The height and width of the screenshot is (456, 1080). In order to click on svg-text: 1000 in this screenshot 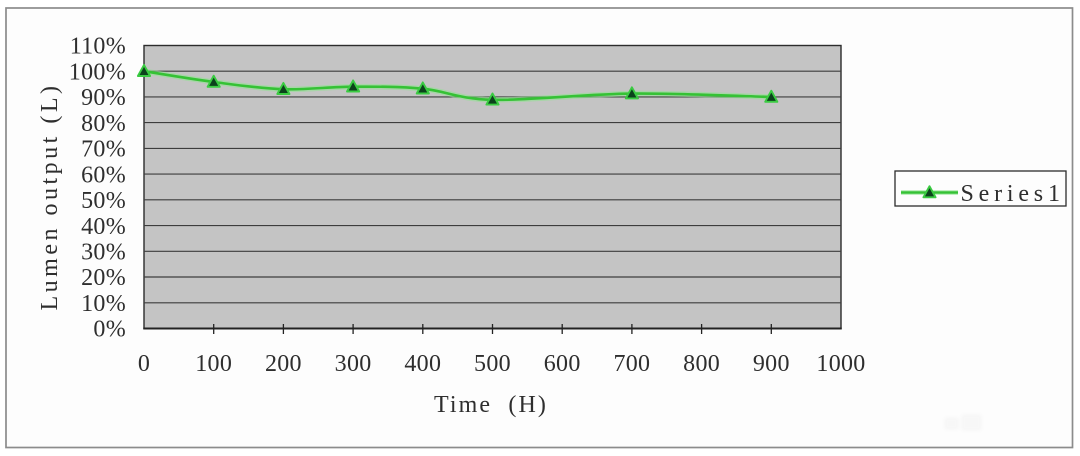, I will do `click(840, 364)`.